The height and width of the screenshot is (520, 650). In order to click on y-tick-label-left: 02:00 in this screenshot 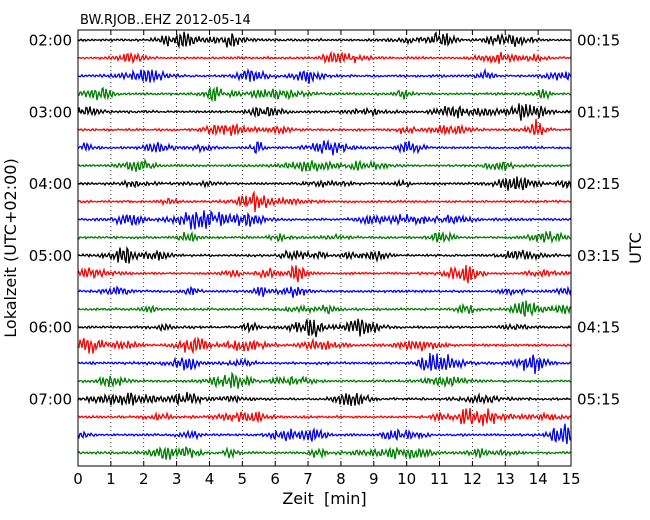, I will do `click(50, 41)`.